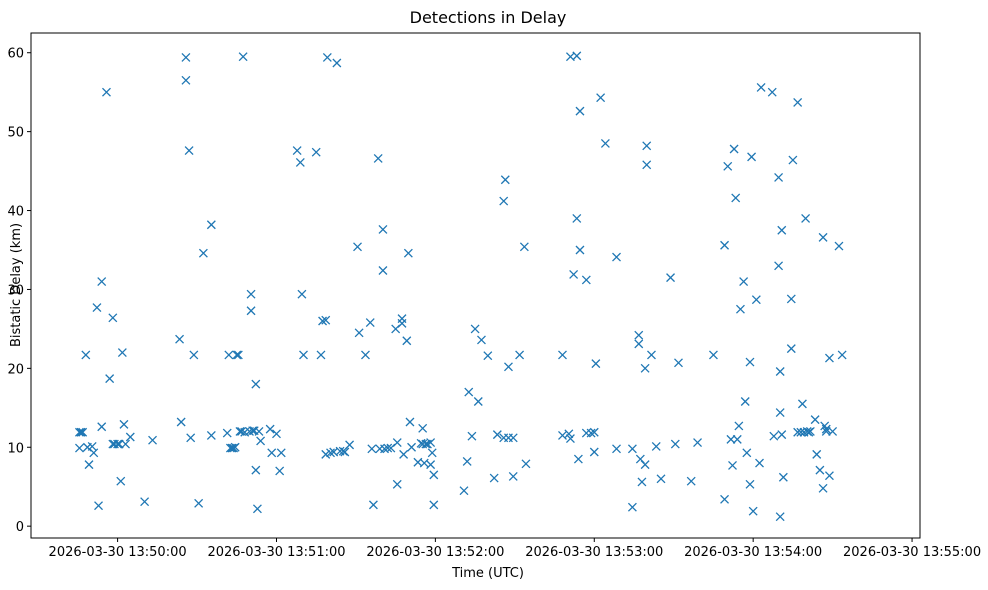 This screenshot has height=590, width=988. I want to click on y-tick-label: 40, so click(15, 212).